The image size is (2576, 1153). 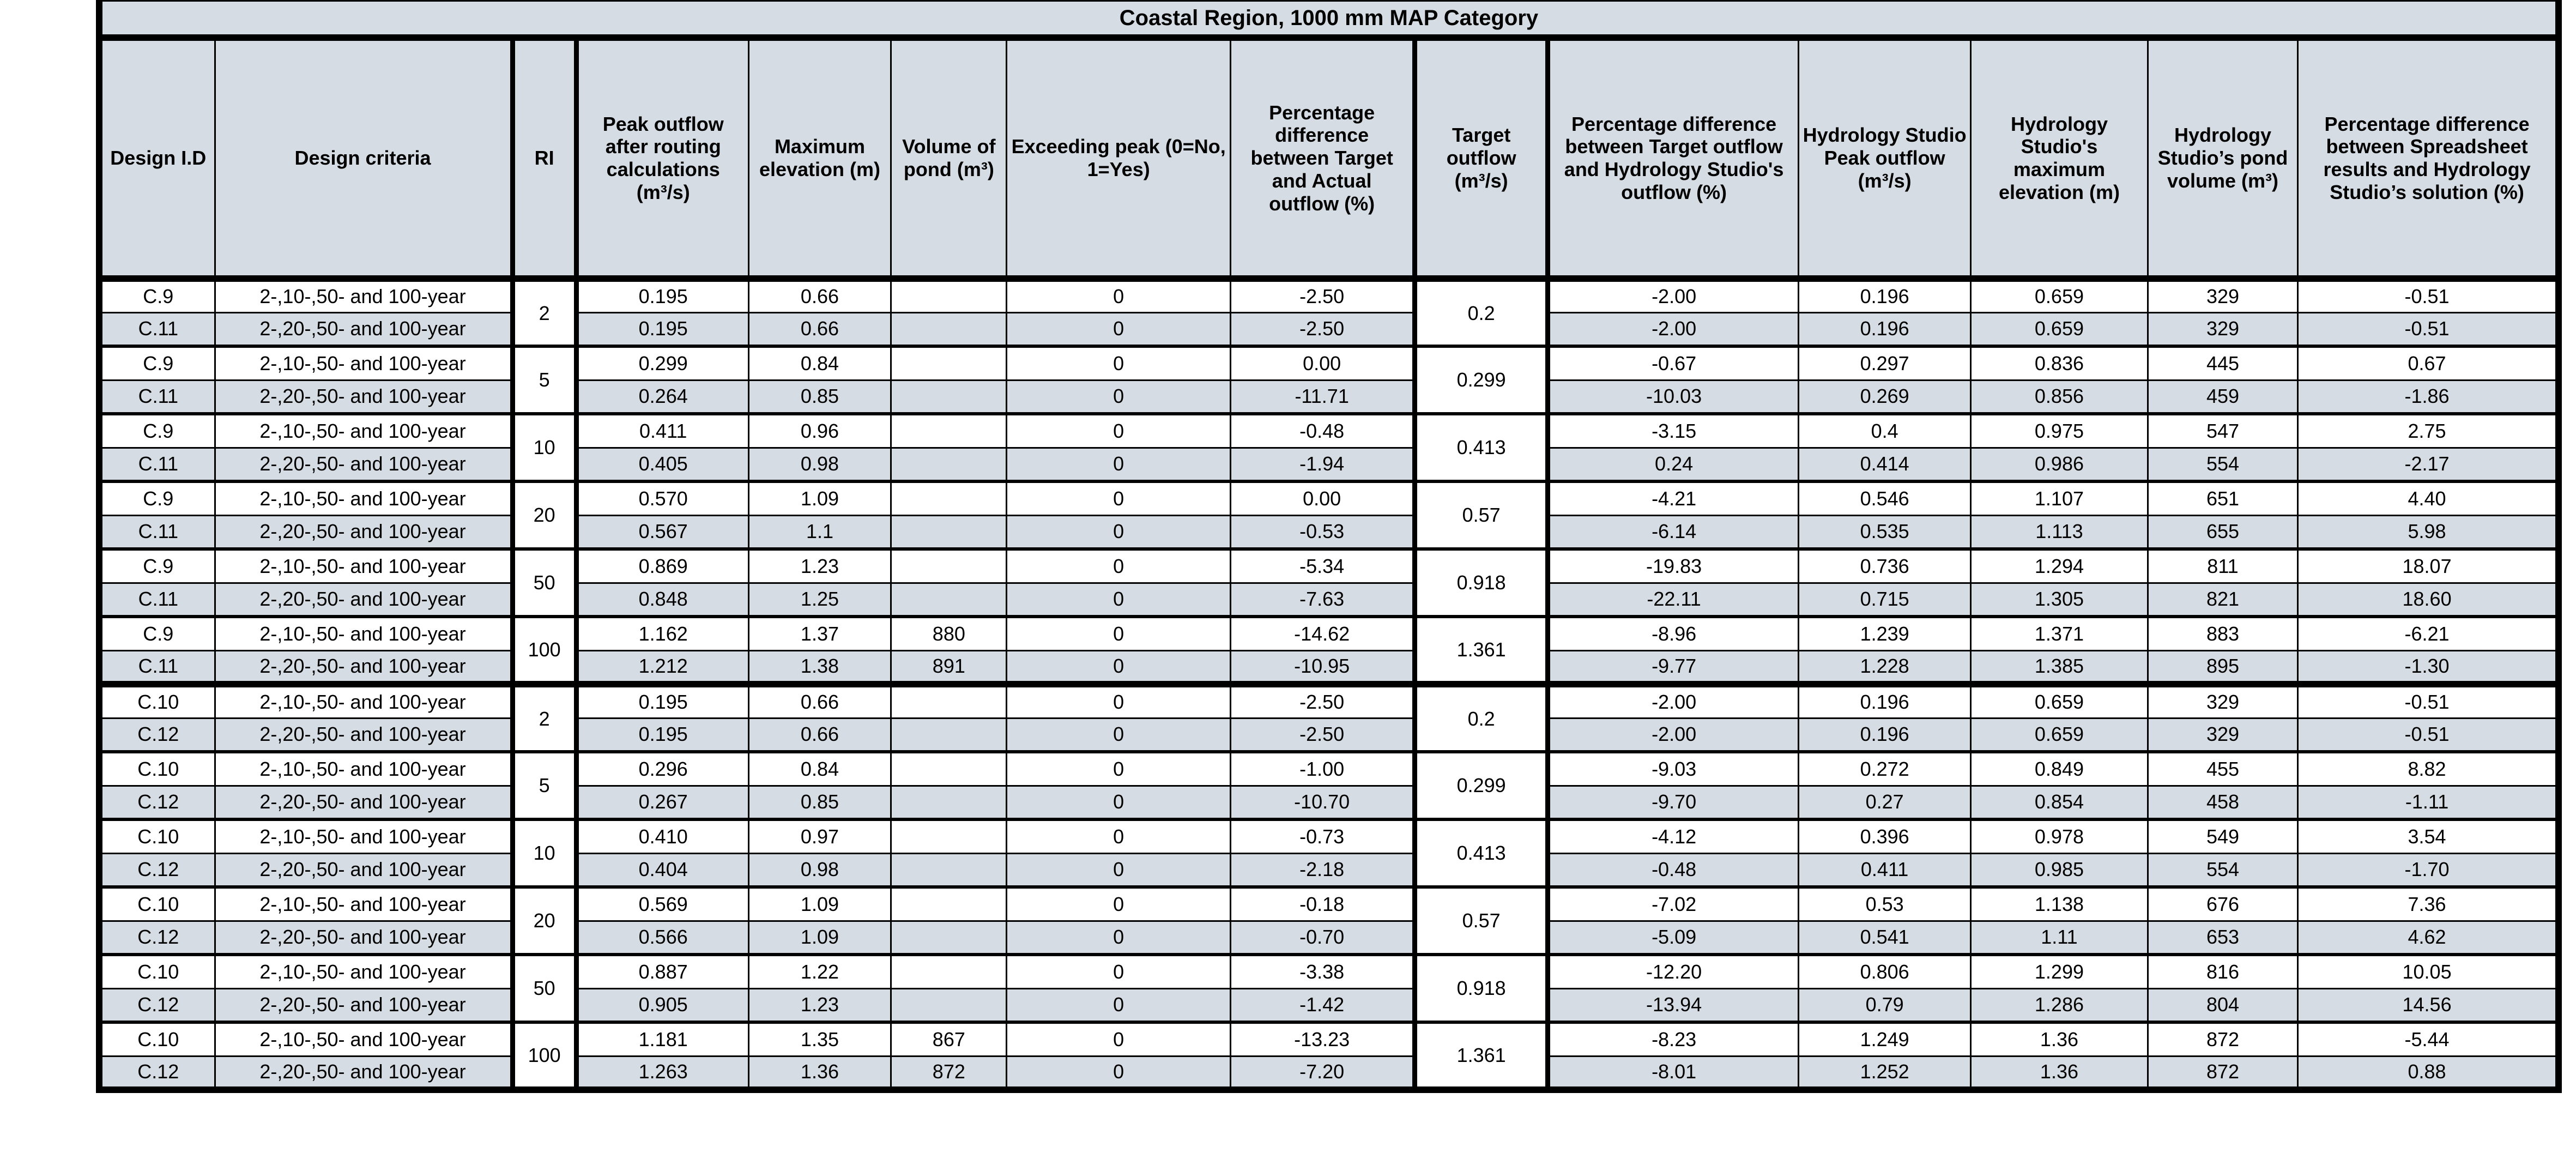 I want to click on hs-peak-outflow-cell: 0.396, so click(x=1885, y=836).